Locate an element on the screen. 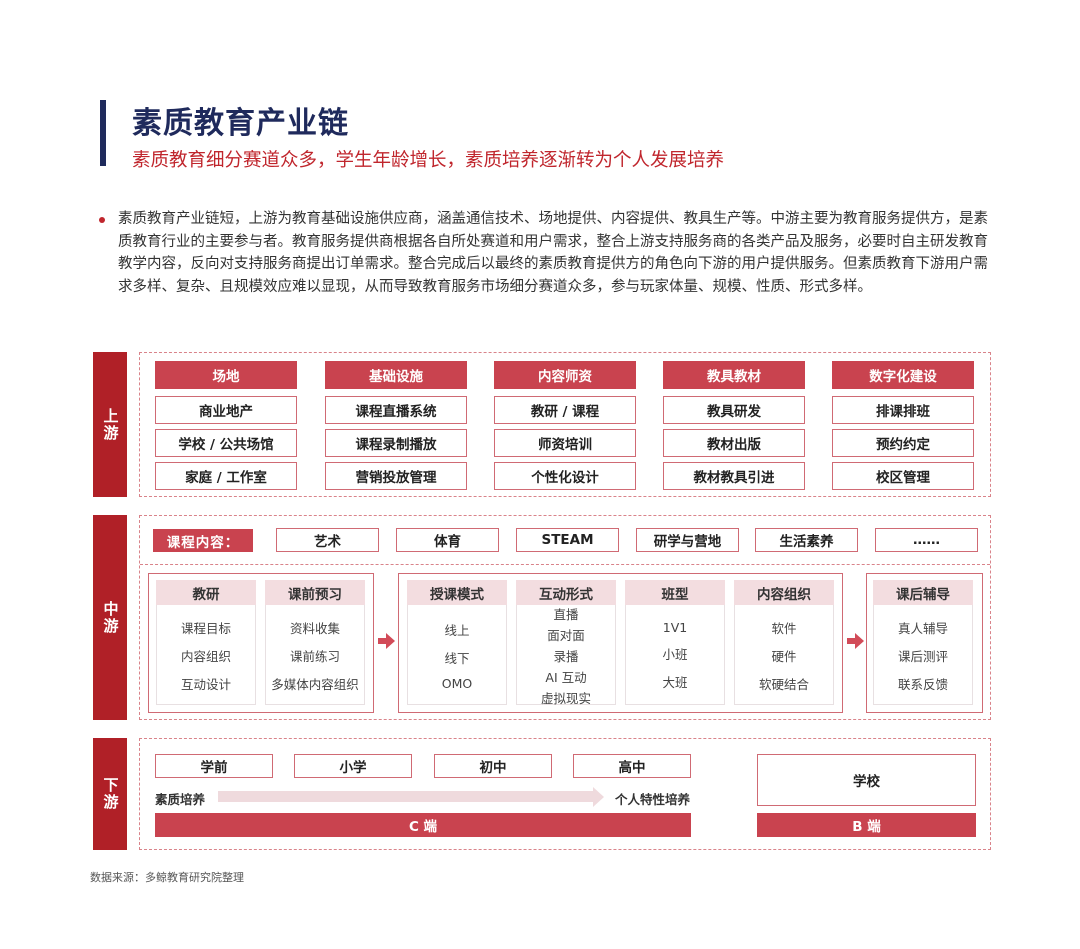 The width and height of the screenshot is (1080, 949). midstream-item: 联系反馈 is located at coordinates (922, 684).